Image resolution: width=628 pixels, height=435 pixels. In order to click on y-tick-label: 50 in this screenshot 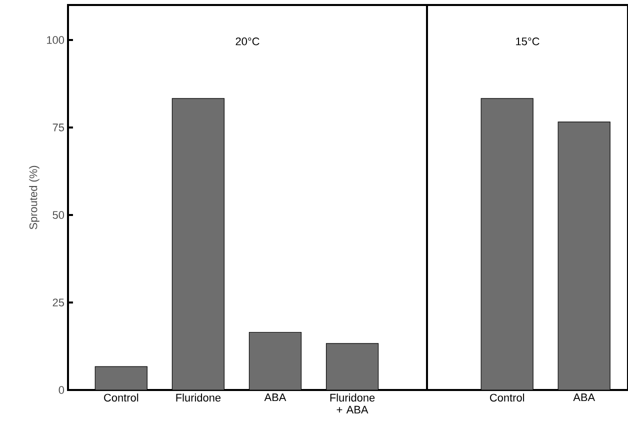, I will do `click(58, 215)`.